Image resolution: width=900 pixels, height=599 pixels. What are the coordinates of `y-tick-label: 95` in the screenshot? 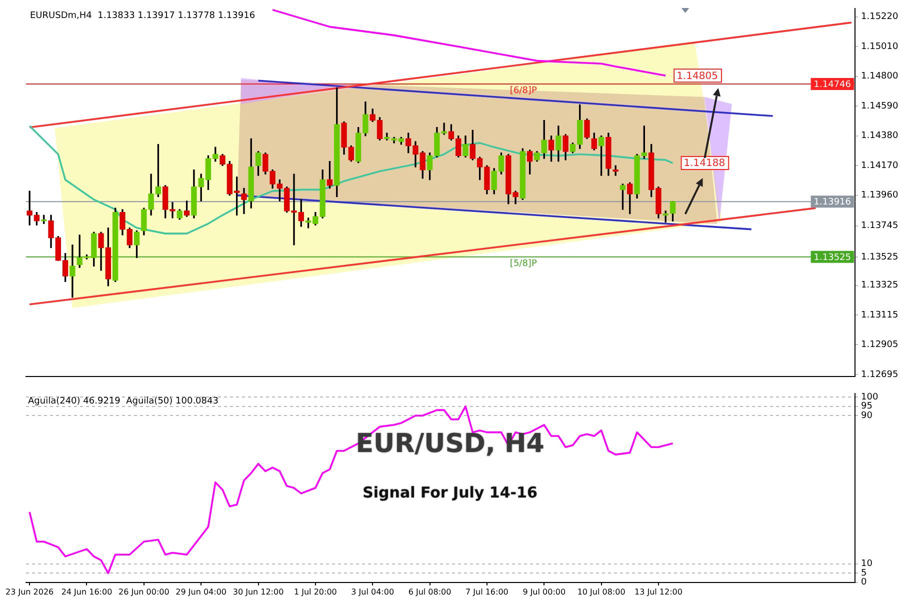 It's located at (866, 407).